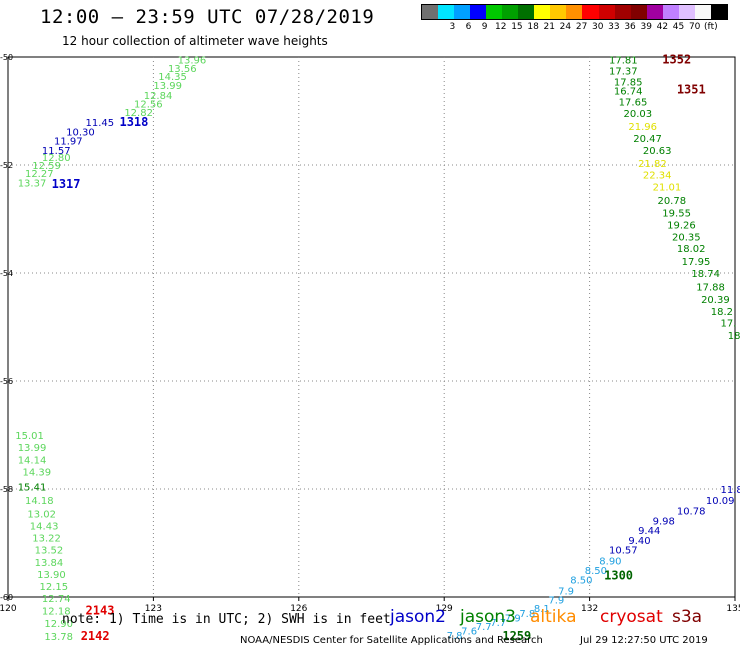 This screenshot has width=740, height=650. Describe the element at coordinates (32, 460) in the screenshot. I see `swh-value-label: 14.14` at that location.